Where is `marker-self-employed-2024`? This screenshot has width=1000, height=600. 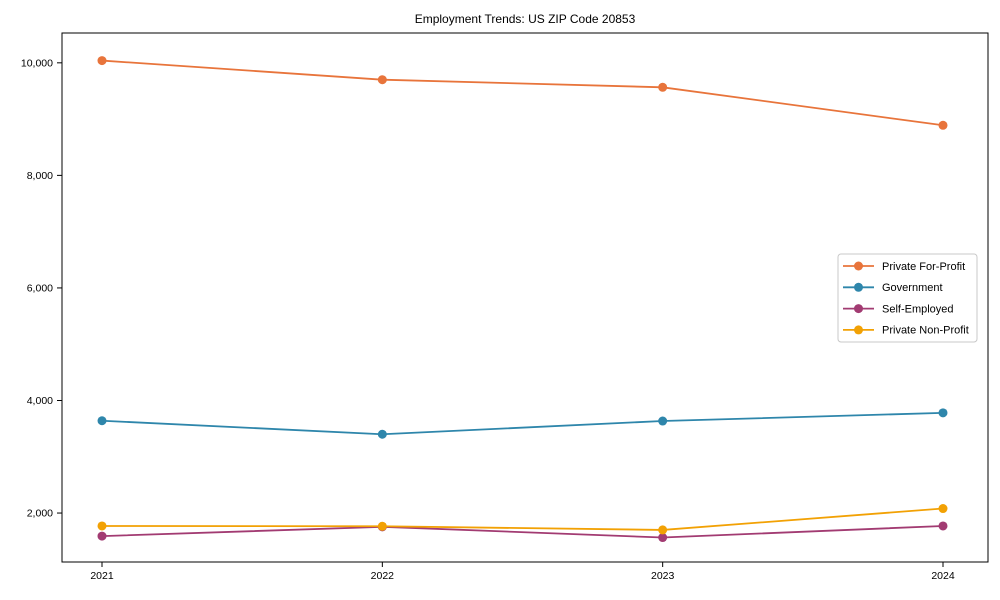 marker-self-employed-2024 is located at coordinates (943, 526).